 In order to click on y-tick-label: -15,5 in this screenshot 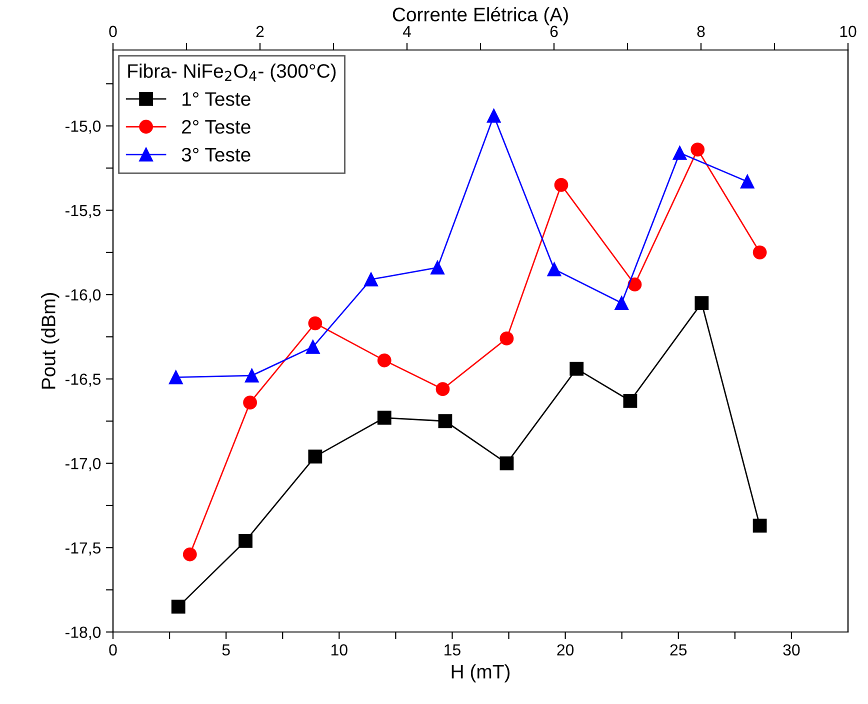, I will do `click(83, 211)`.